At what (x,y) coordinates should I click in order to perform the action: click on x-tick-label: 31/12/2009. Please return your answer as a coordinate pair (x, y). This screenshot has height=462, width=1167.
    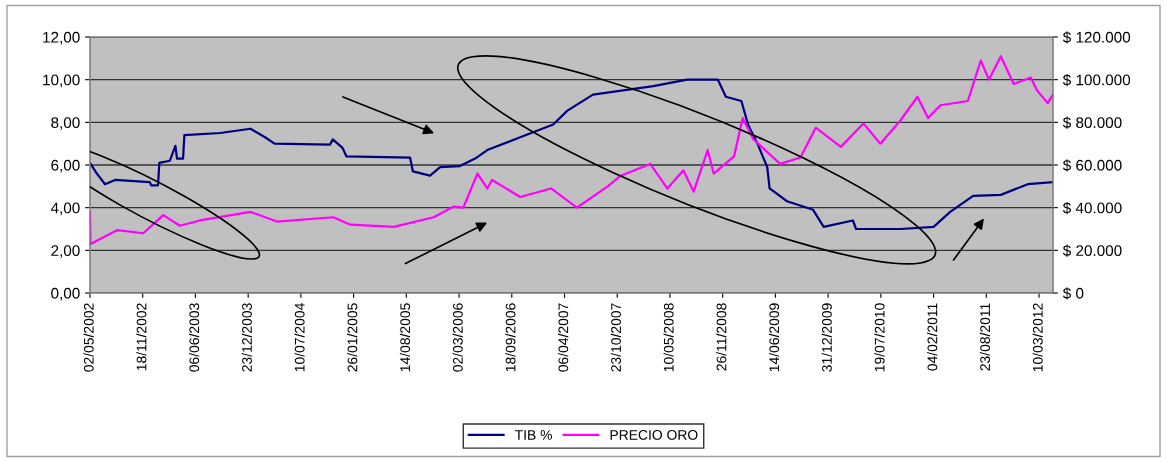
    Looking at the image, I should click on (826, 337).